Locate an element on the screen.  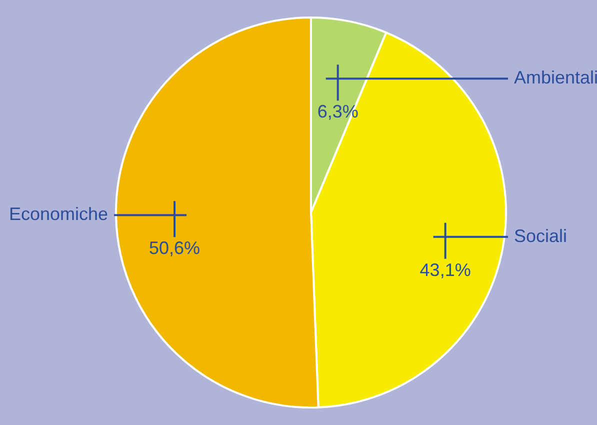
slice-label: Ambientali is located at coordinates (555, 78).